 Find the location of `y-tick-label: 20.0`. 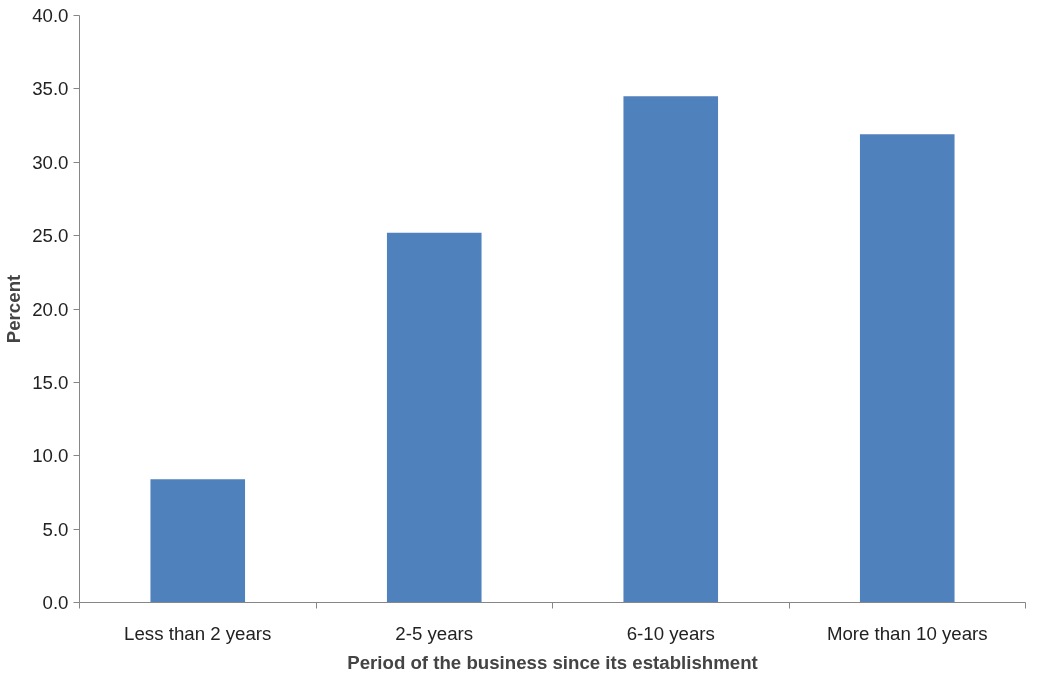

y-tick-label: 20.0 is located at coordinates (50, 309).